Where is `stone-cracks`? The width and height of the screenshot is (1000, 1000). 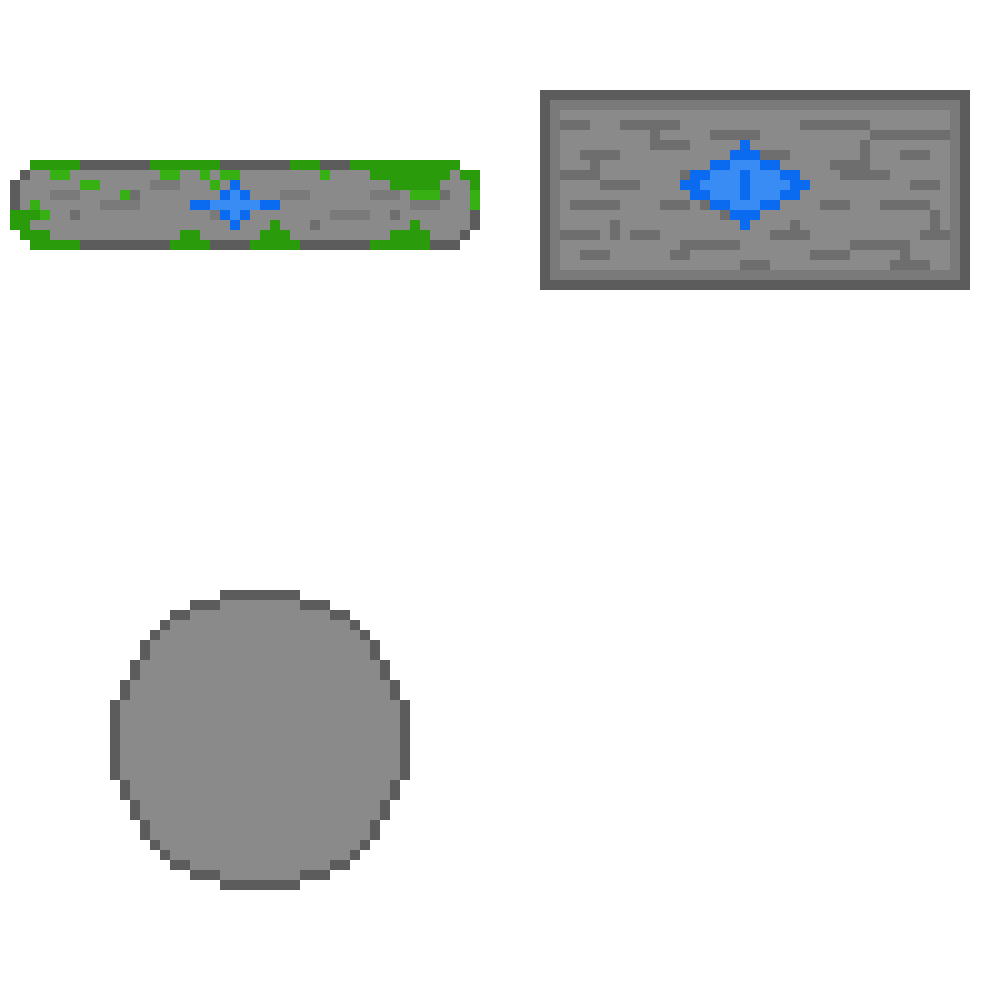
stone-cracks is located at coordinates (755, 195).